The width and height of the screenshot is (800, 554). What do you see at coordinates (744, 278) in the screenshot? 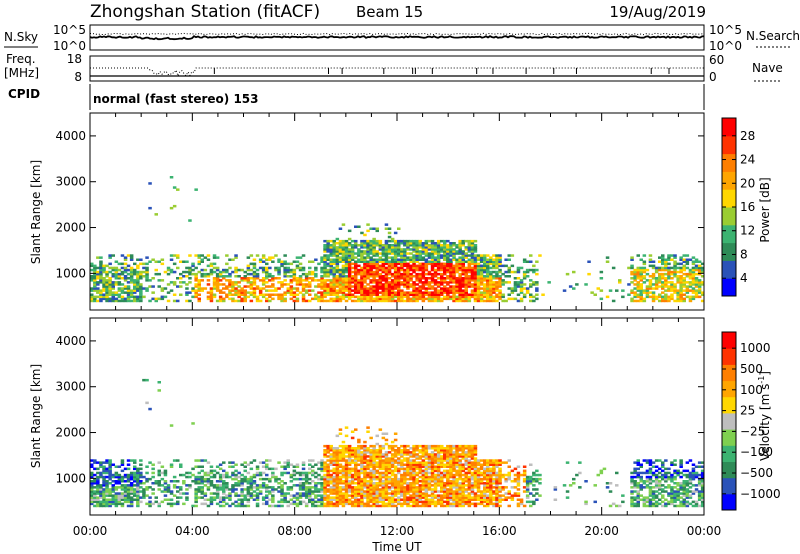
I see `colorbar-tick-label: 4` at bounding box center [744, 278].